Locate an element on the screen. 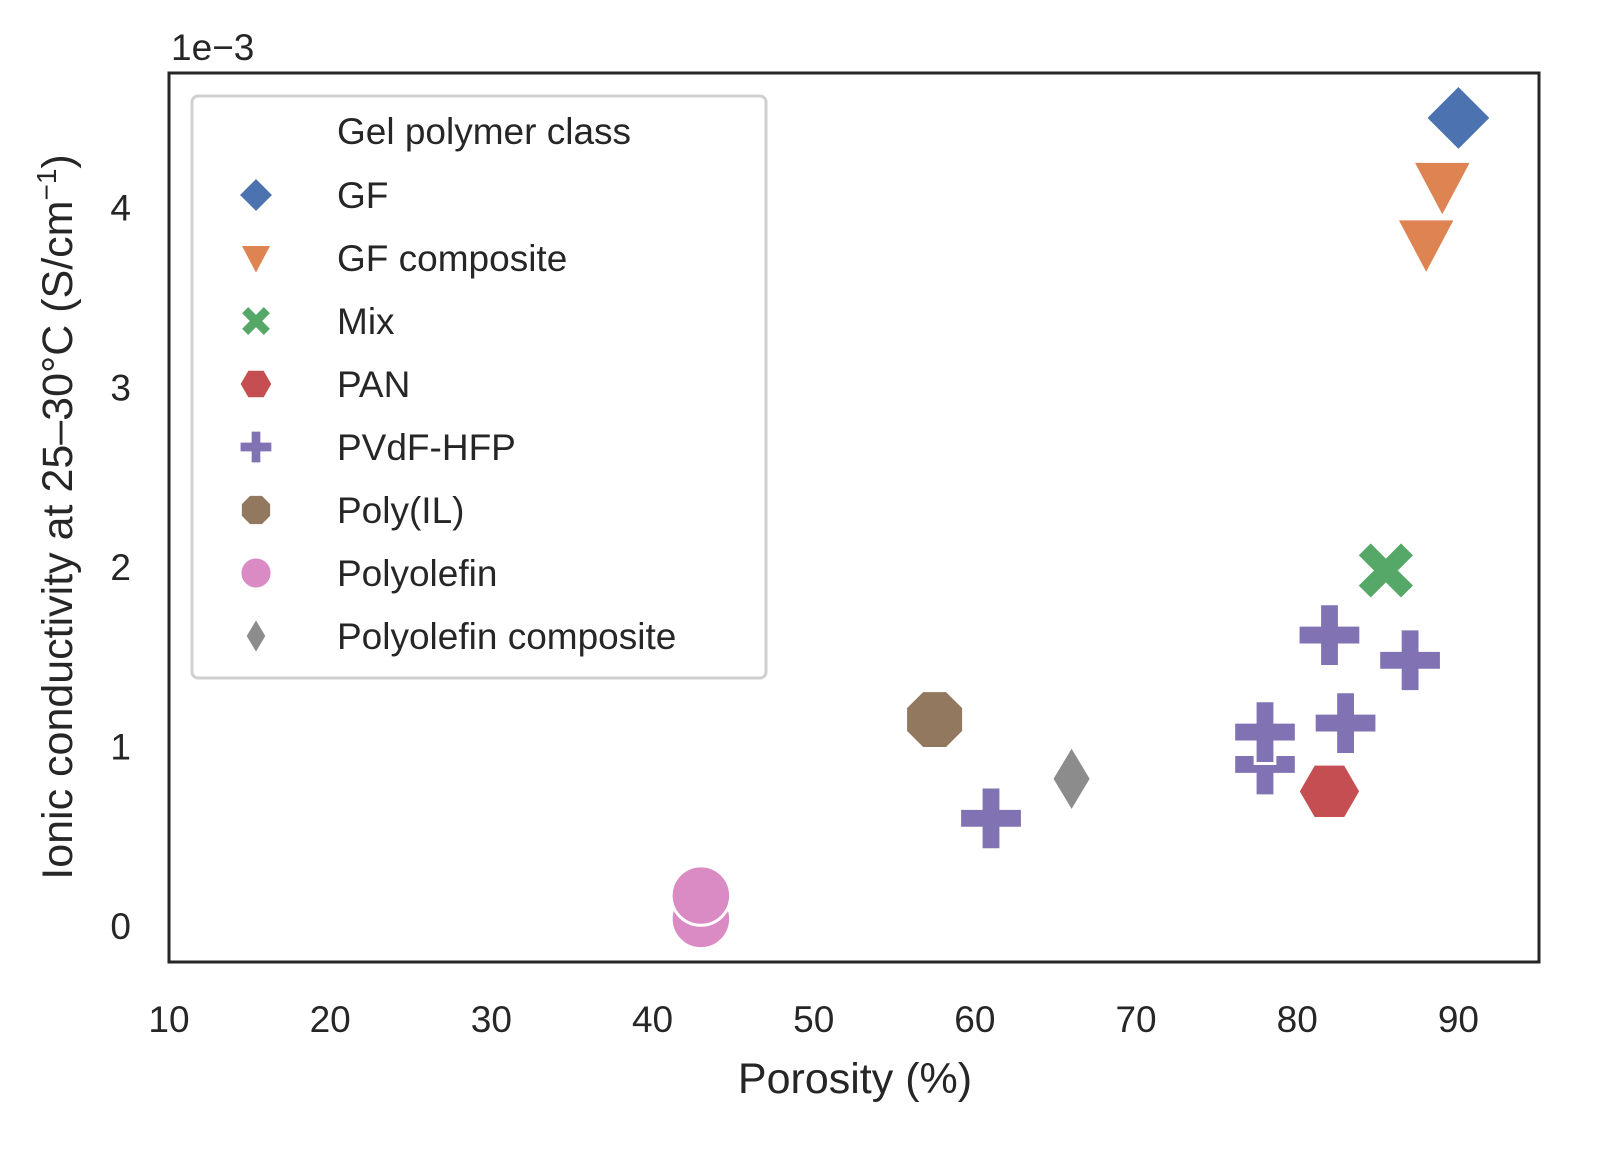  x-tick-label: 80 is located at coordinates (1297, 1019).